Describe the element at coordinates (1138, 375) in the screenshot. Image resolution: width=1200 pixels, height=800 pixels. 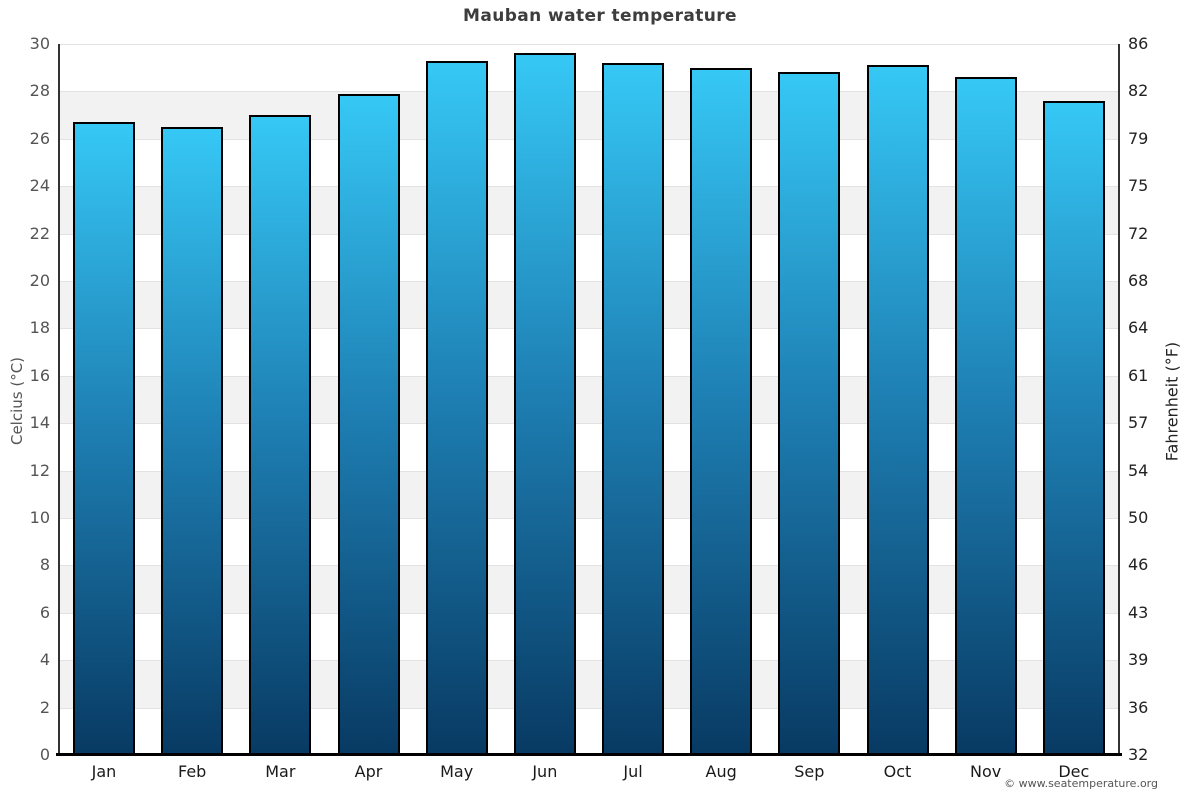
I see `fahrenheit-tick-label: 61` at that location.